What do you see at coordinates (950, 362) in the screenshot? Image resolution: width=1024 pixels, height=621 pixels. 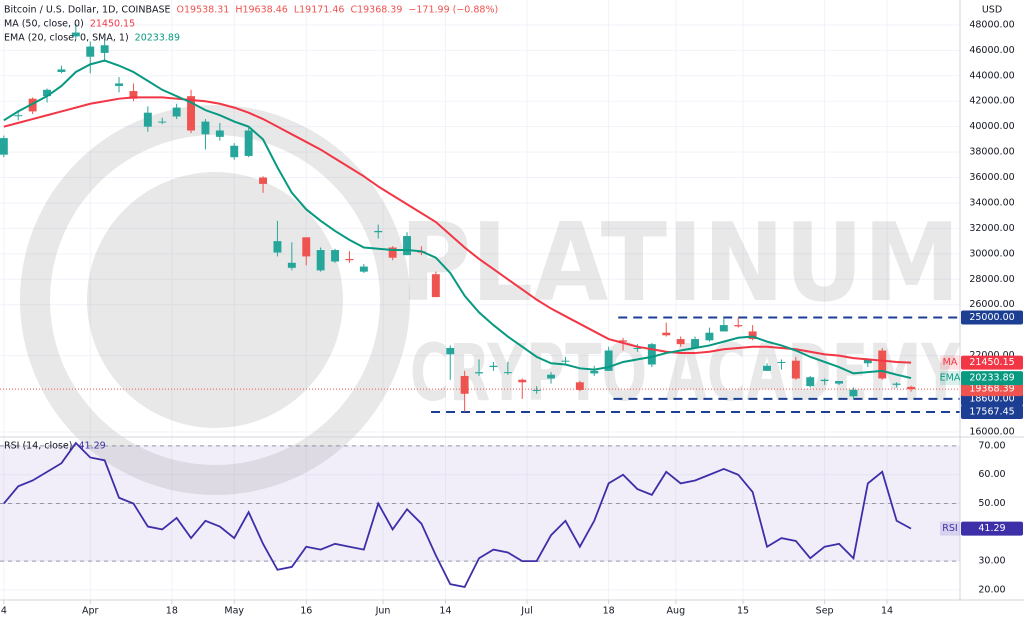 I see `series-tag: MA` at bounding box center [950, 362].